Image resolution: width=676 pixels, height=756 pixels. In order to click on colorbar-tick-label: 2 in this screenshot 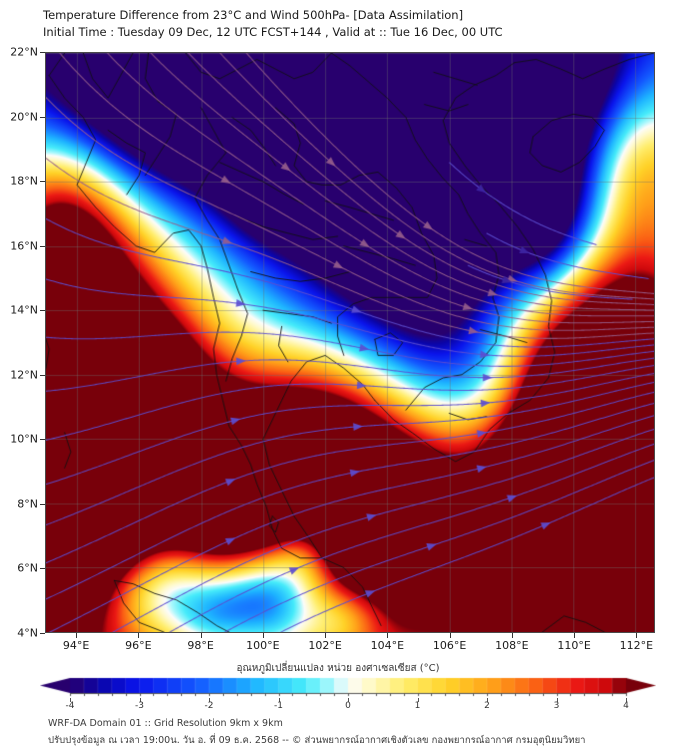, I will do `click(487, 706)`.